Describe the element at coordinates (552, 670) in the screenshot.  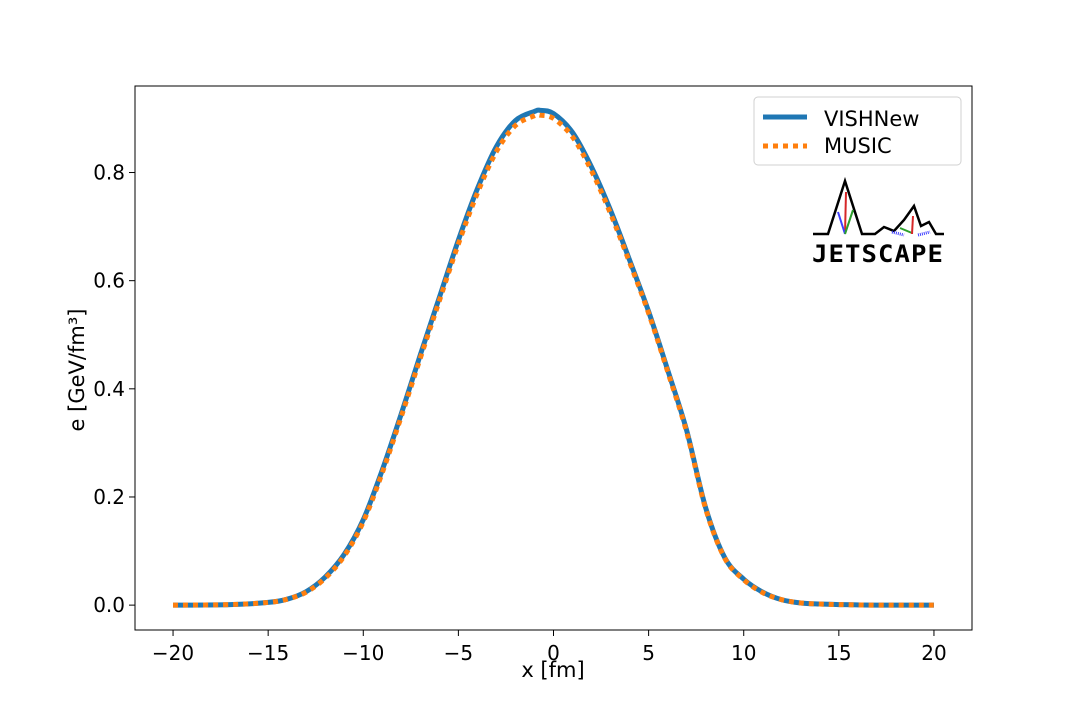
I see `x-axis-label: x [fm]` at that location.